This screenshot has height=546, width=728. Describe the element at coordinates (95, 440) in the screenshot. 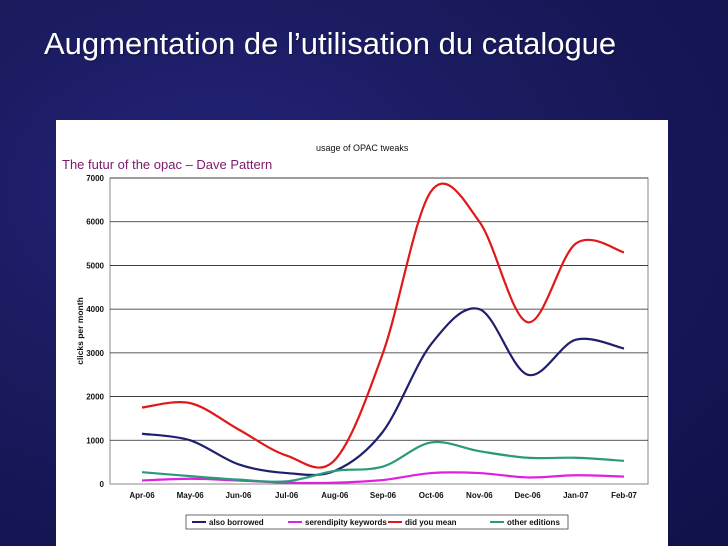

I see `y-tick-label: 1000` at that location.